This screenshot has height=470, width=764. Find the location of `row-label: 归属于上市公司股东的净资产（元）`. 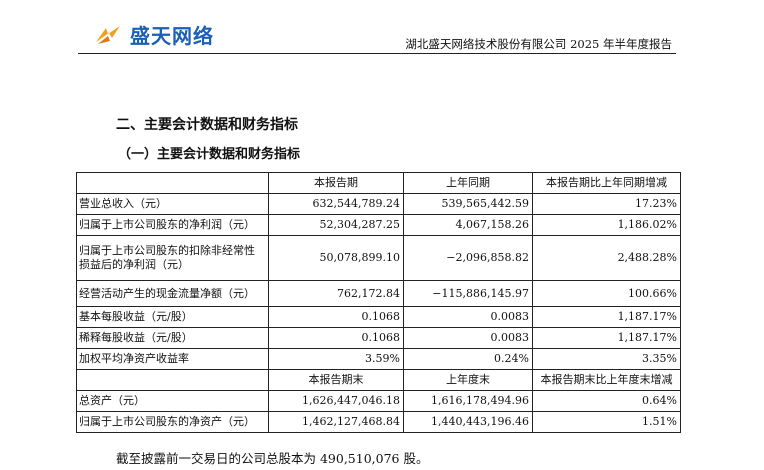

row-label: 归属于上市公司股东的净资产（元） is located at coordinates (172, 422).